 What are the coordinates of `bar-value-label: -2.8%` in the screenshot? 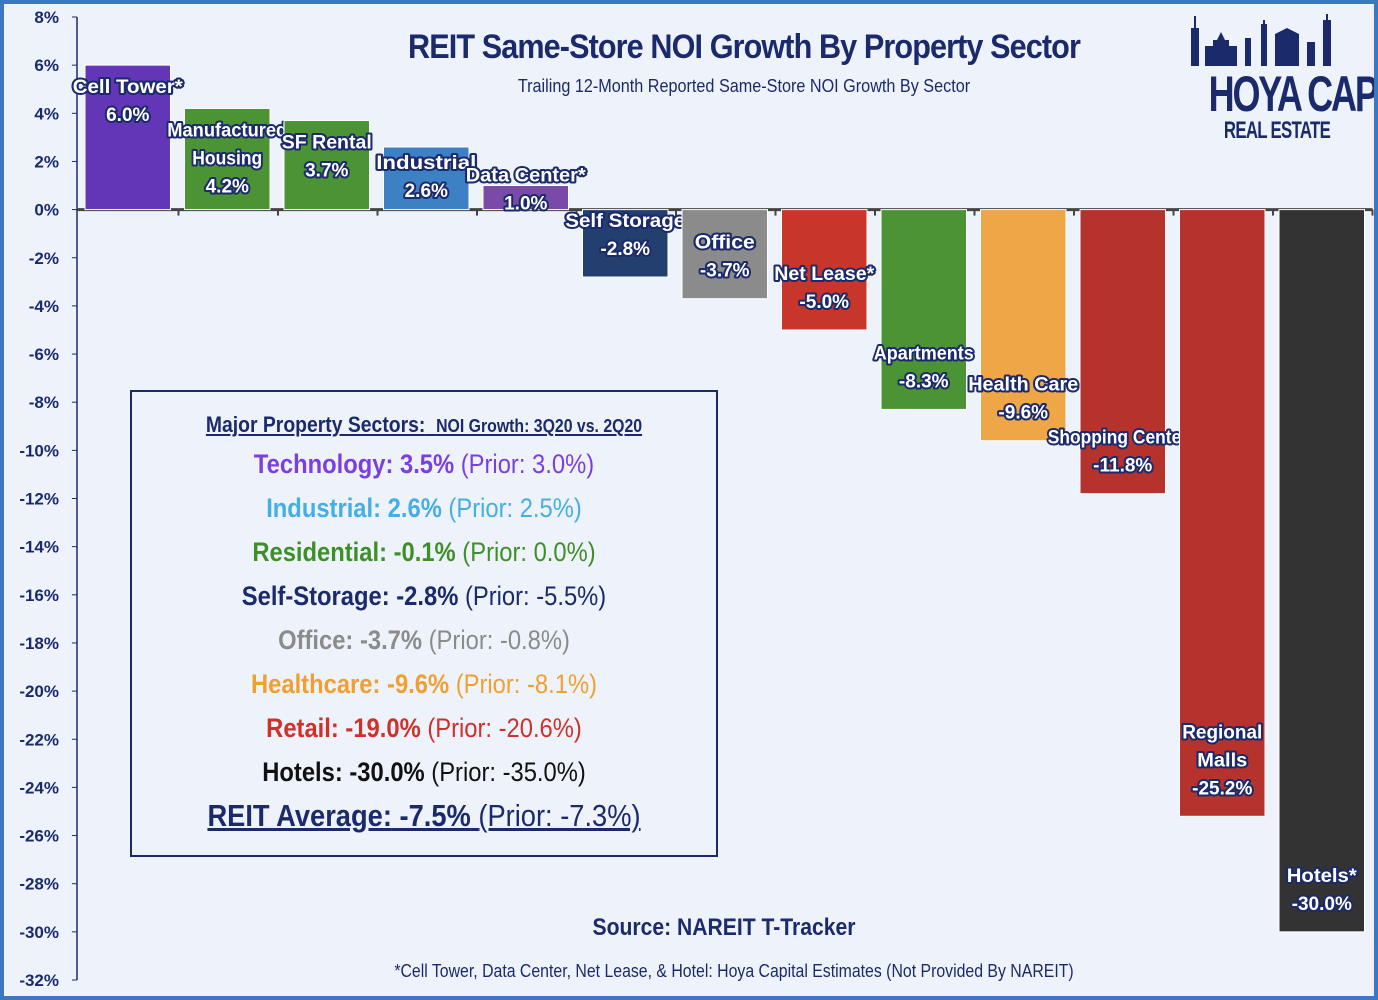 It's located at (625, 249).